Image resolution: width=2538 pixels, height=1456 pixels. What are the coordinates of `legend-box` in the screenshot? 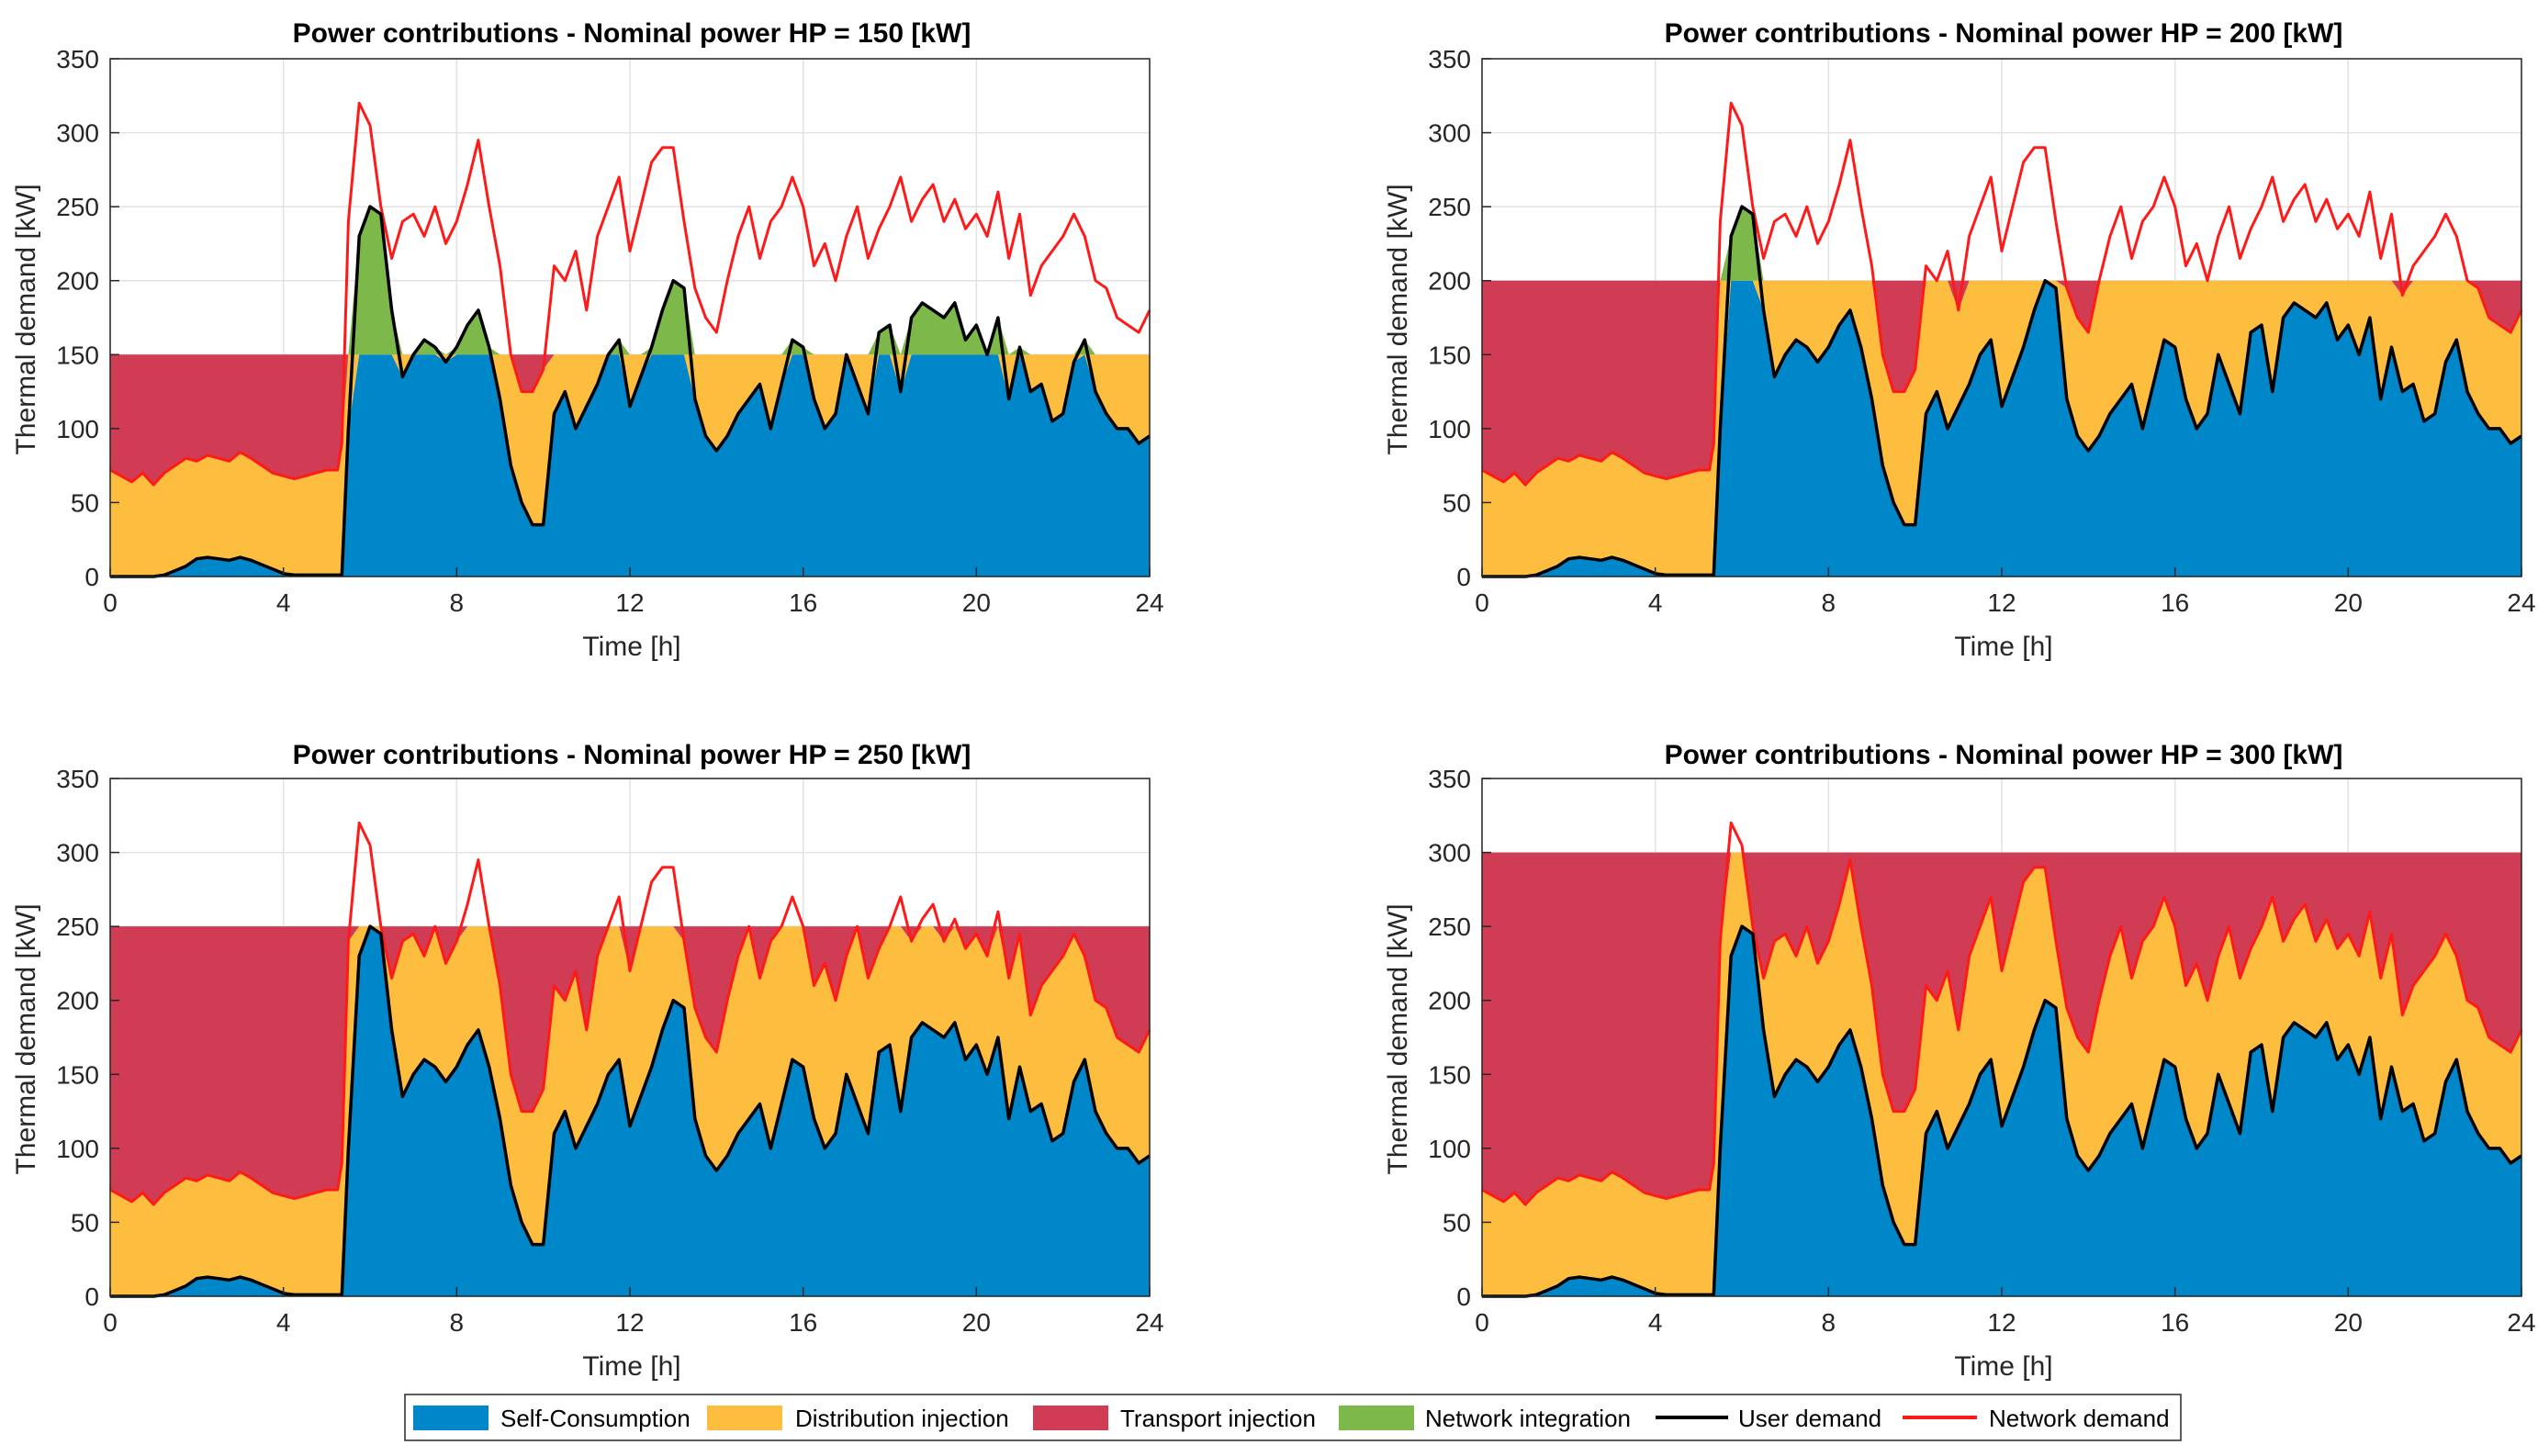 It's located at (1293, 1417).